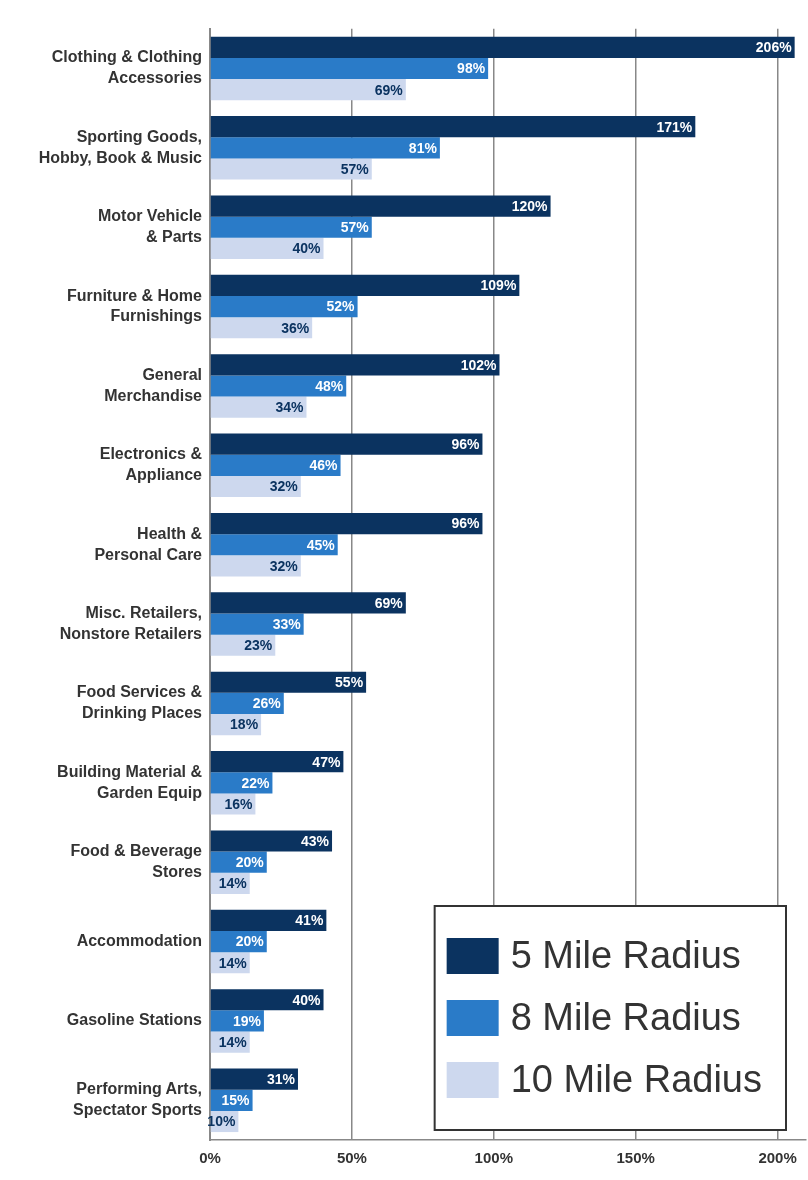  What do you see at coordinates (321, 544) in the screenshot?
I see `data-label: 45%` at bounding box center [321, 544].